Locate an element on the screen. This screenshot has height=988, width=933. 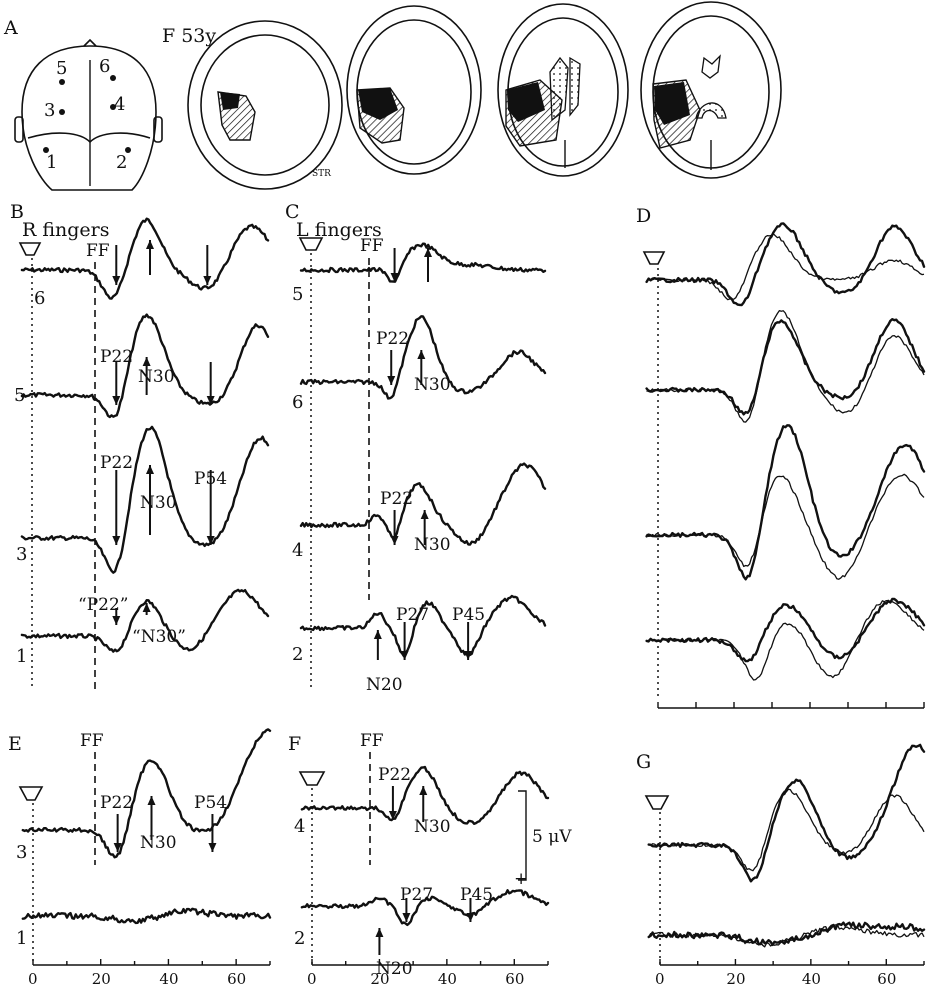
channel-b-1: 1 is located at coordinates (21, 656).